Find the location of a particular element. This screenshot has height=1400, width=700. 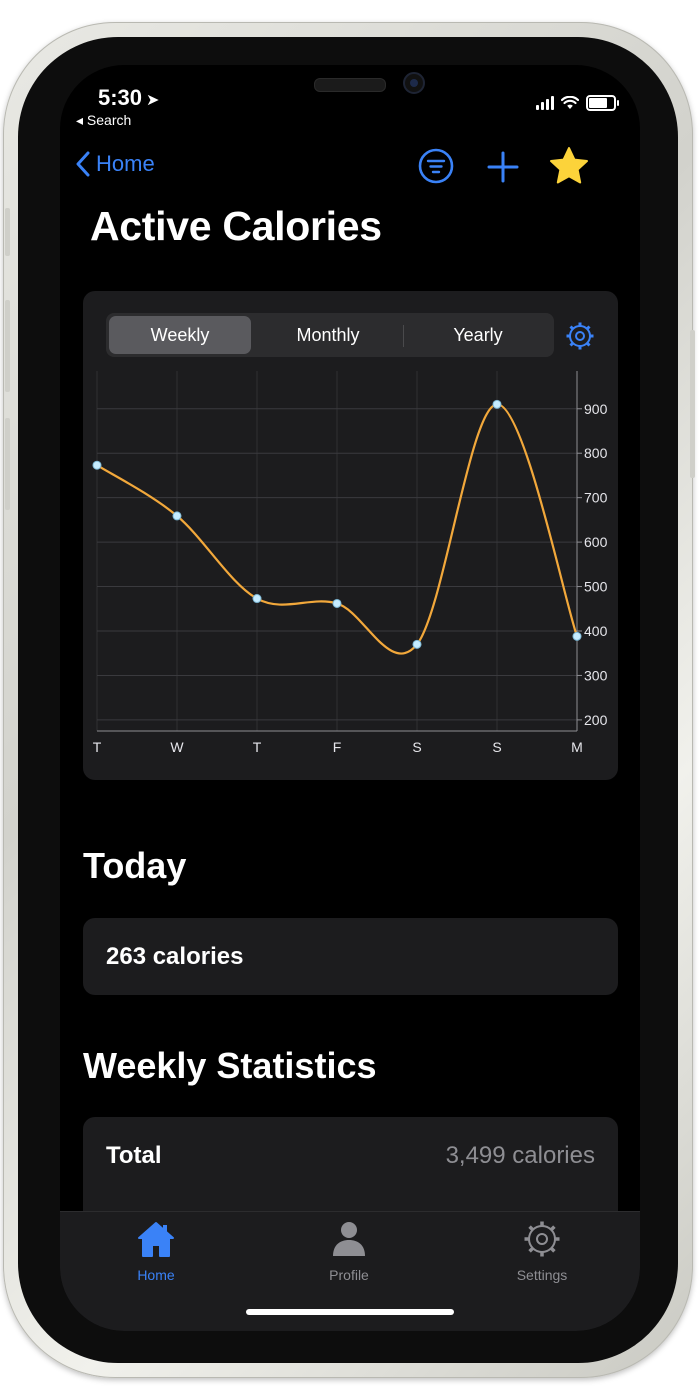

status-back-to-app: ◂ Search is located at coordinates (104, 120).